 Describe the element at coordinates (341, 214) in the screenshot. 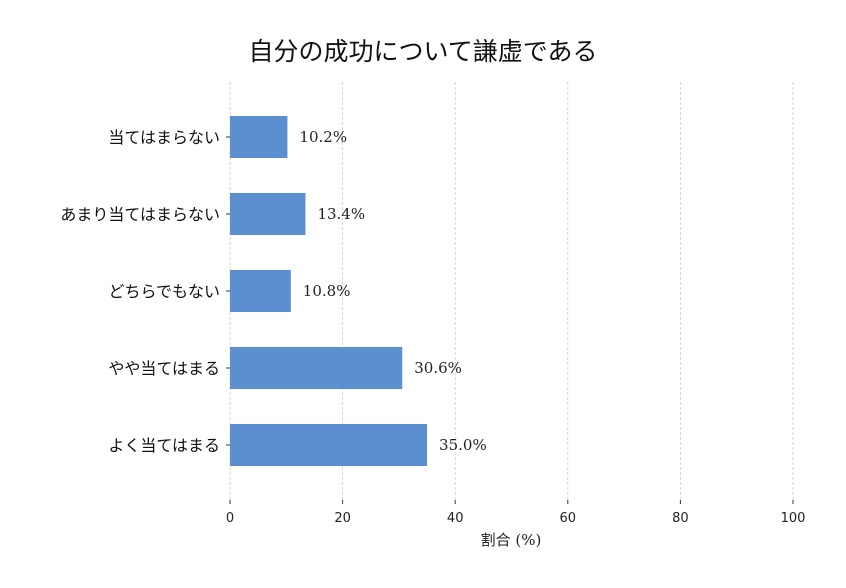

I see `data-label: 13.4%` at that location.